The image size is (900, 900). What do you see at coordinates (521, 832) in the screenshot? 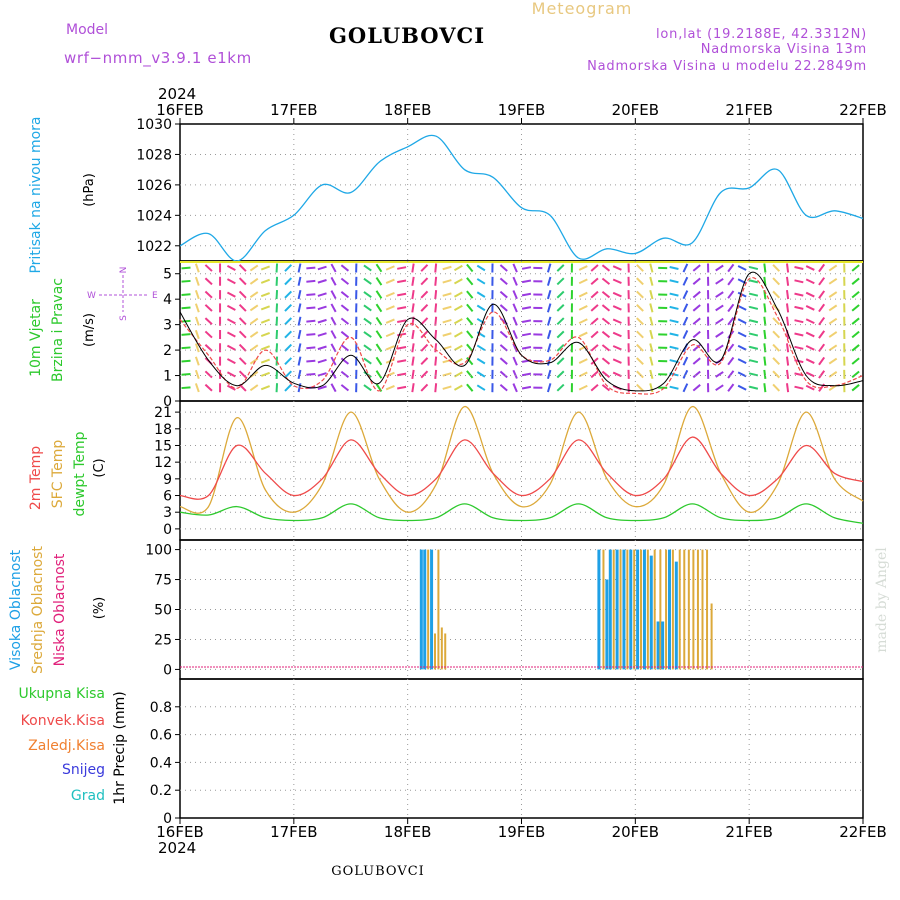
I see `bottom-date-label: 19FEB` at bounding box center [521, 832].